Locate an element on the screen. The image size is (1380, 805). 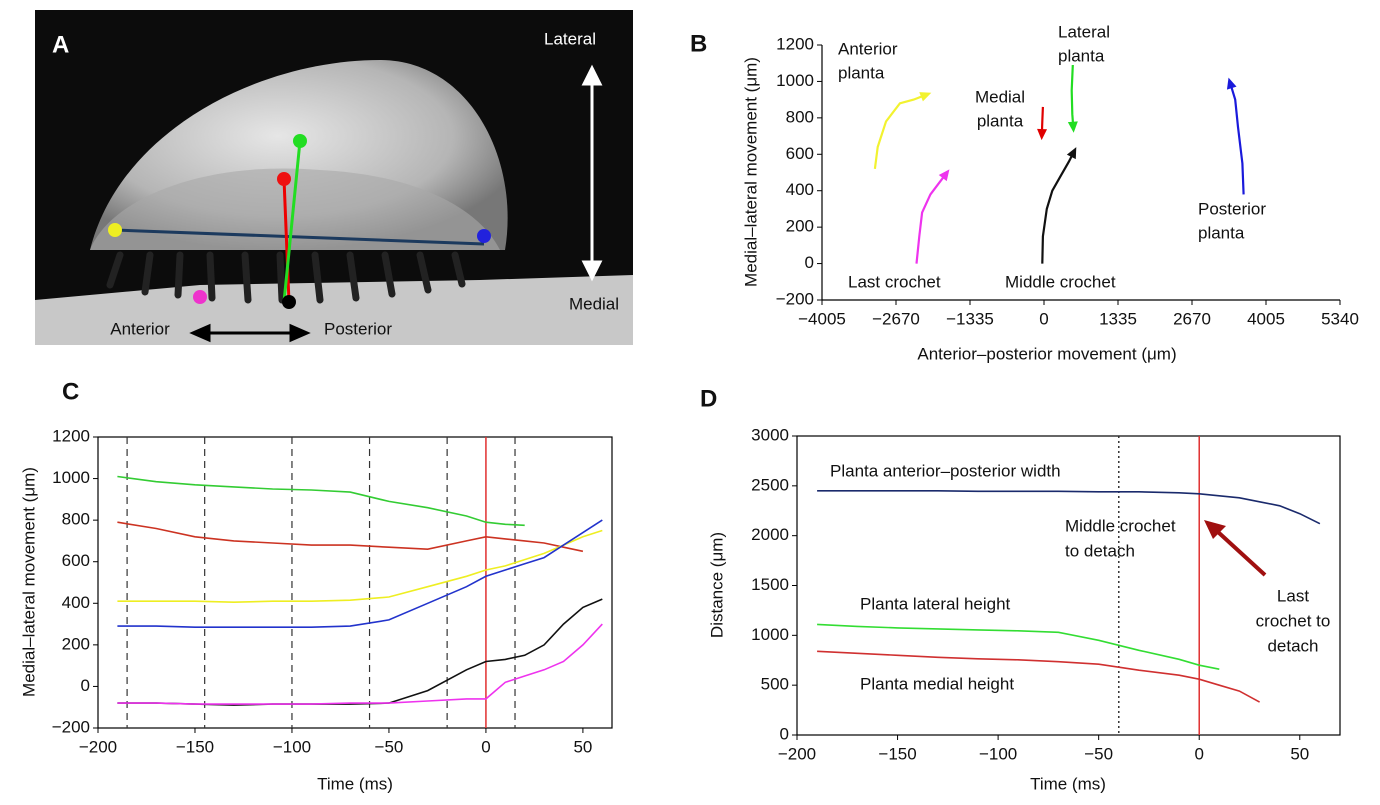
annotation: detach is located at coordinates (1292, 645).